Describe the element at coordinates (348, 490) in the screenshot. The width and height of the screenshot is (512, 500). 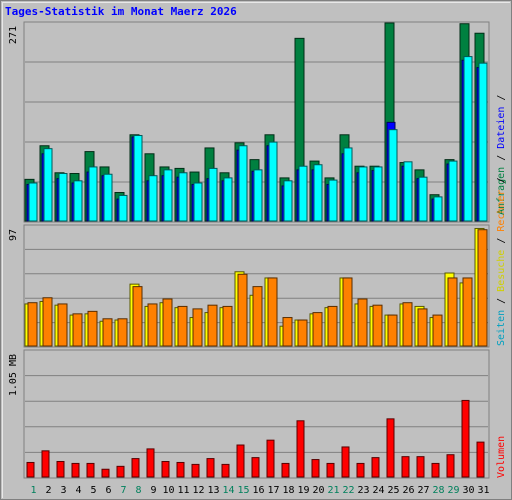
I see `x-tick-label: 22` at that location.